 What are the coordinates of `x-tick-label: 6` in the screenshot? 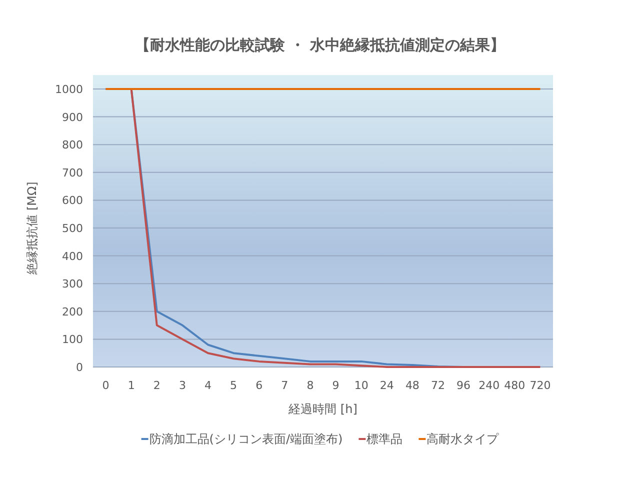 It's located at (259, 385).